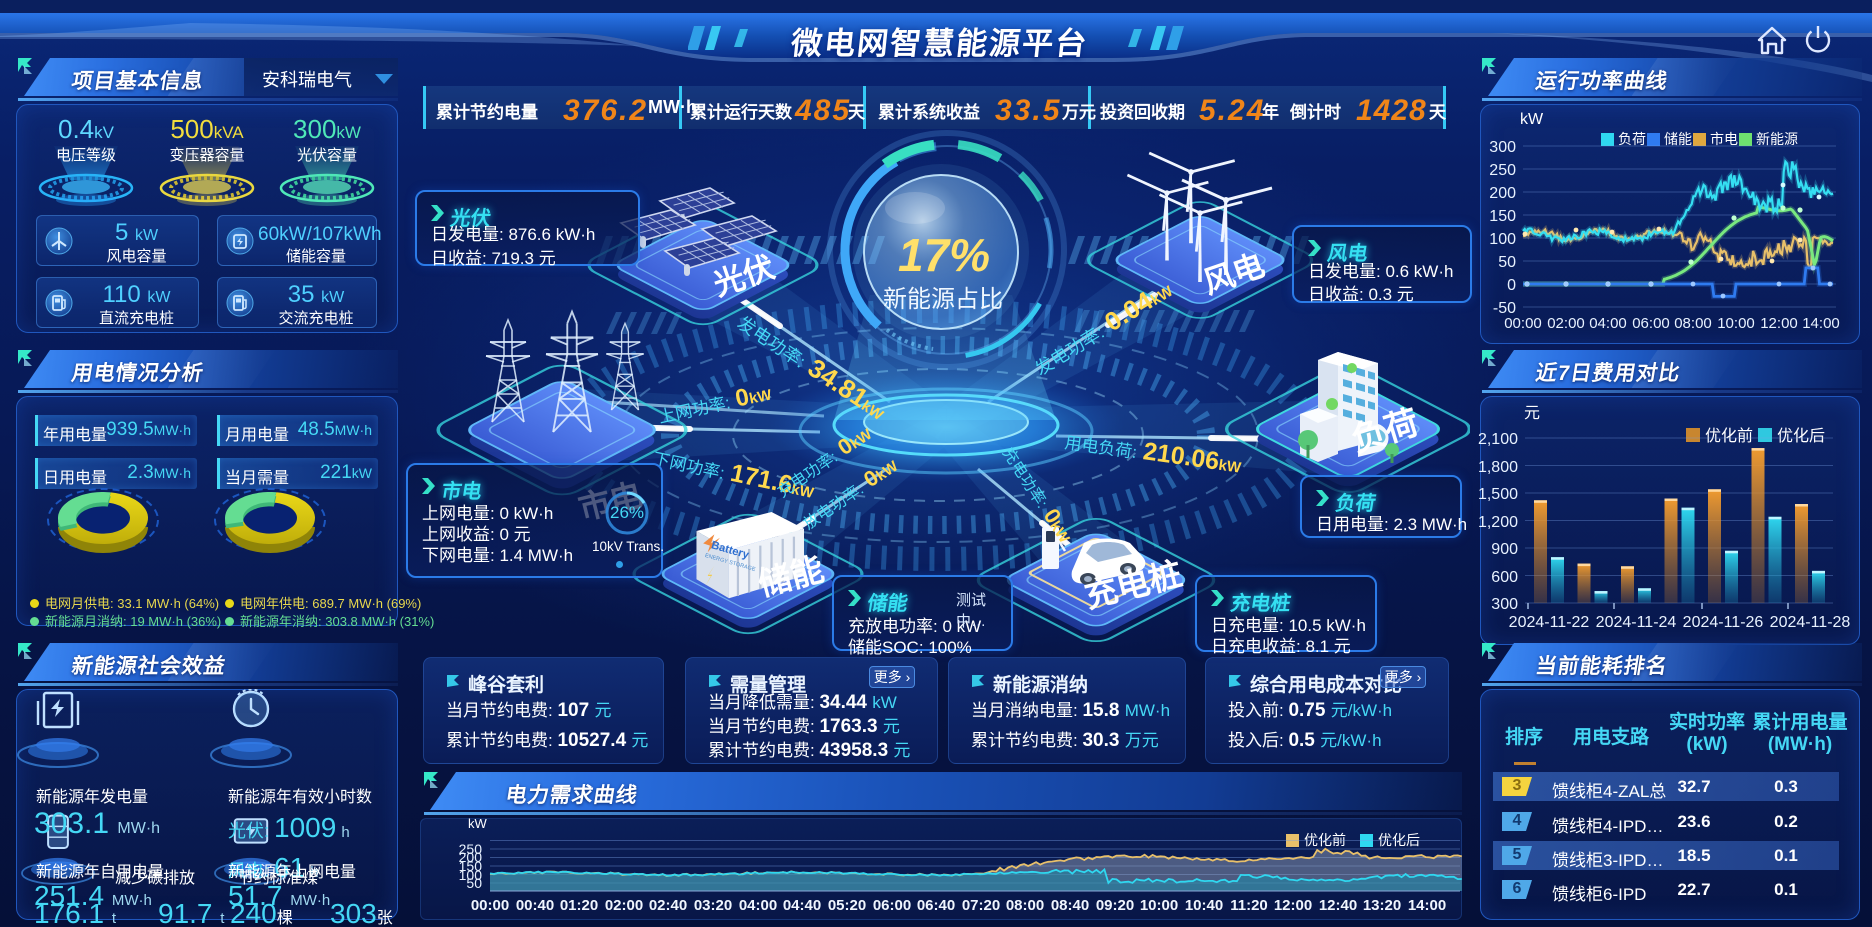  Describe the element at coordinates (1204, 905) in the screenshot. I see `svg-text: 10:40` at that location.